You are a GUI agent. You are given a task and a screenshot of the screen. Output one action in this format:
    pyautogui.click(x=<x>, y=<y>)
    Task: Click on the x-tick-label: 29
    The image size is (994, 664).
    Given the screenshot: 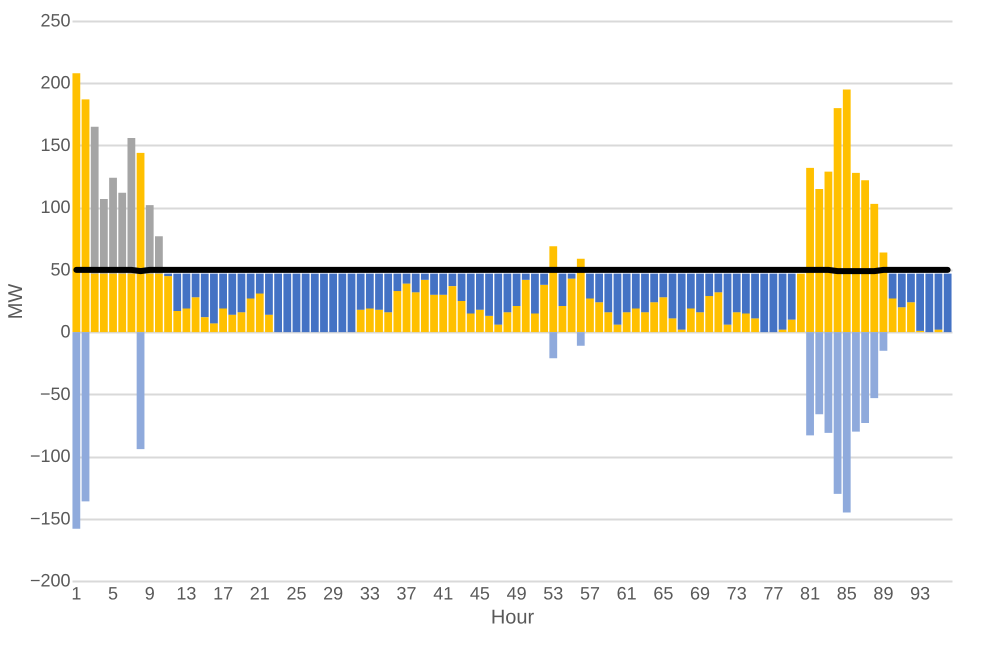 What is the action you would take?
    pyautogui.click(x=333, y=594)
    